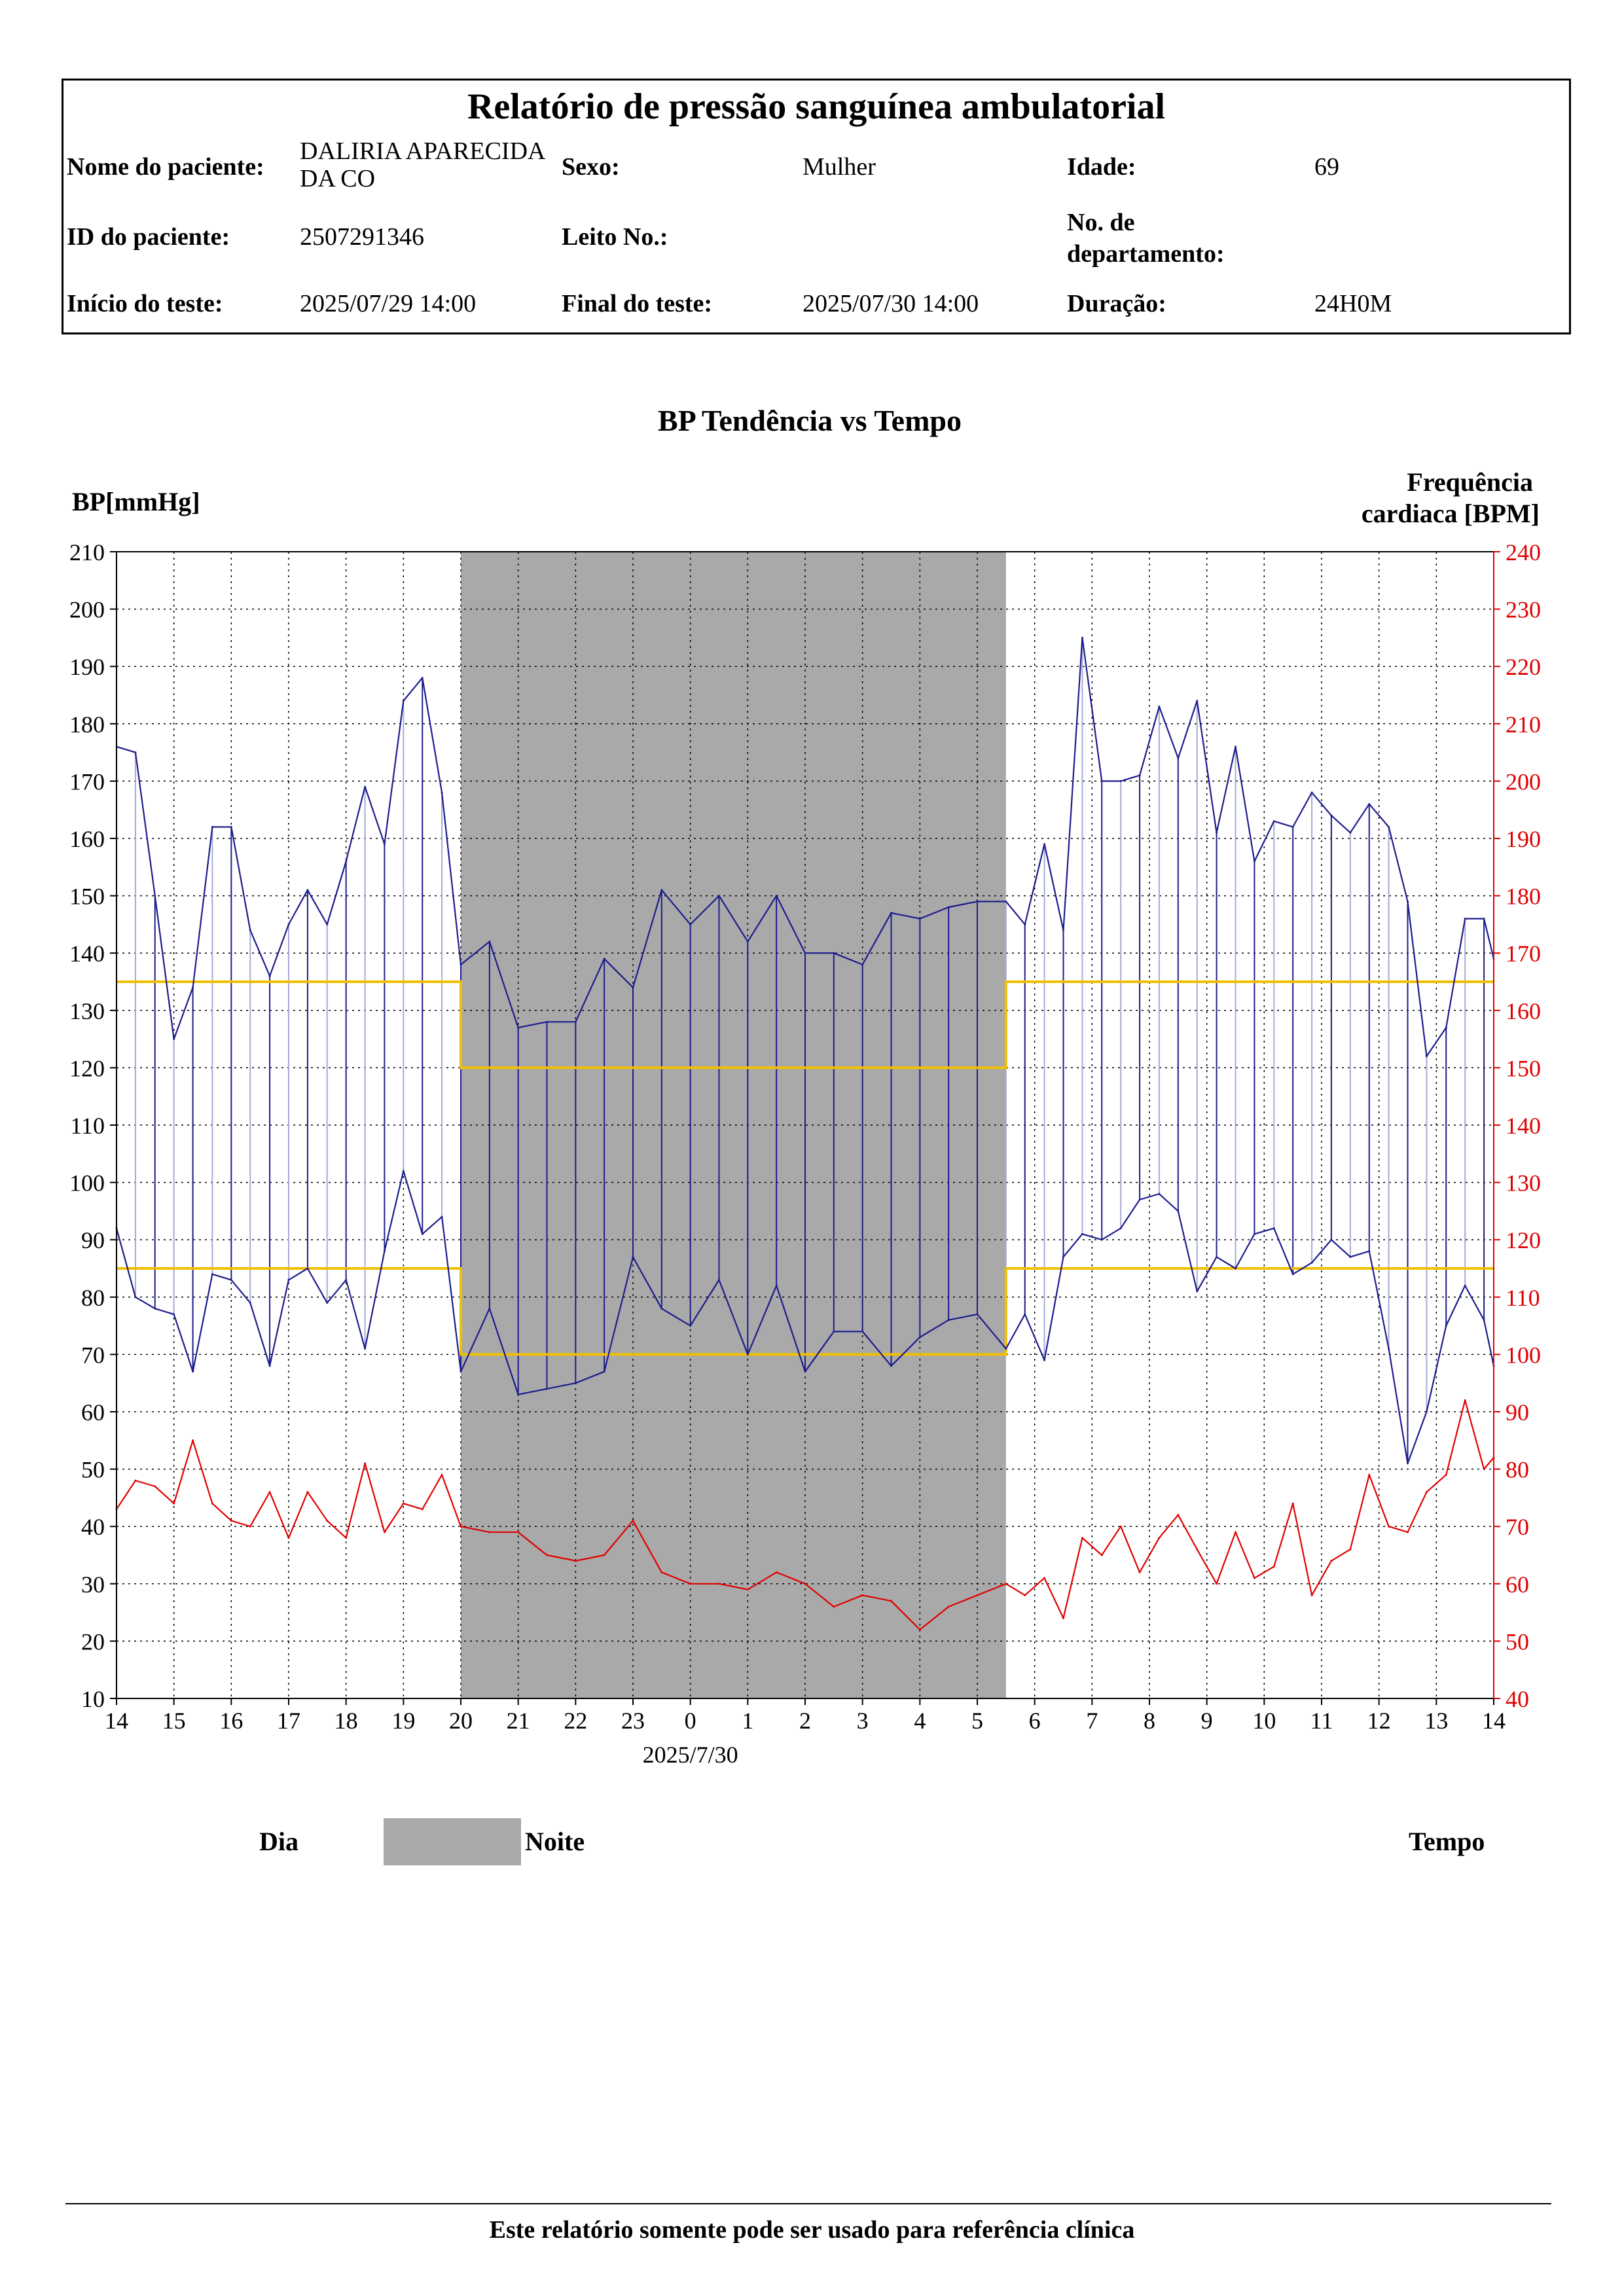  What do you see at coordinates (87, 1126) in the screenshot?
I see `y-tick-label-left: 110` at bounding box center [87, 1126].